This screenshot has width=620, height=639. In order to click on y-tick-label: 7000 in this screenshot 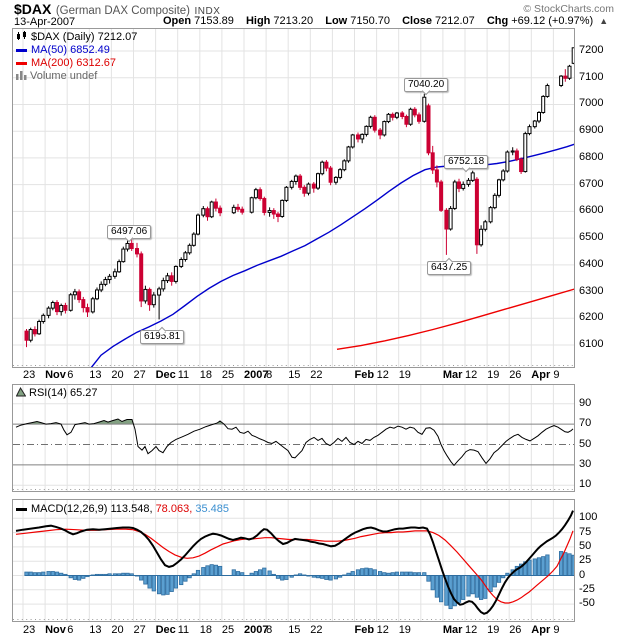, I will do `click(591, 103)`.